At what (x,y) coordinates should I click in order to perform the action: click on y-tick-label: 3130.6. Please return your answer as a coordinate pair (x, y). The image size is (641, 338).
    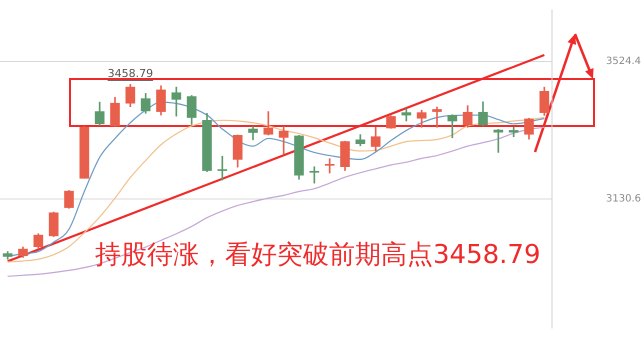
    Looking at the image, I should click on (623, 199).